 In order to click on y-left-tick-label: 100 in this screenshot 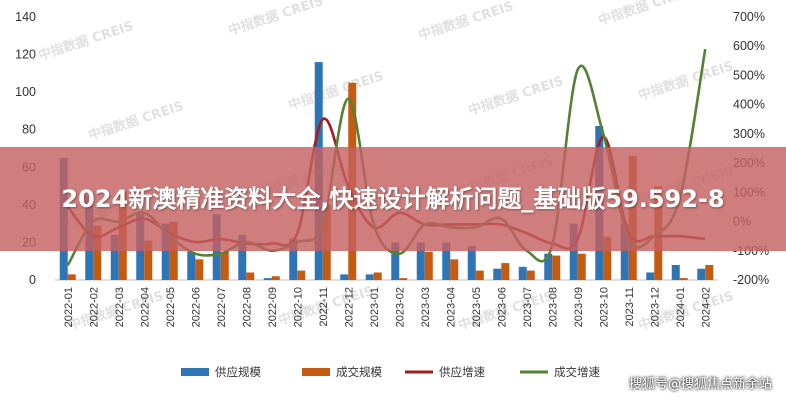, I will do `click(25, 92)`.